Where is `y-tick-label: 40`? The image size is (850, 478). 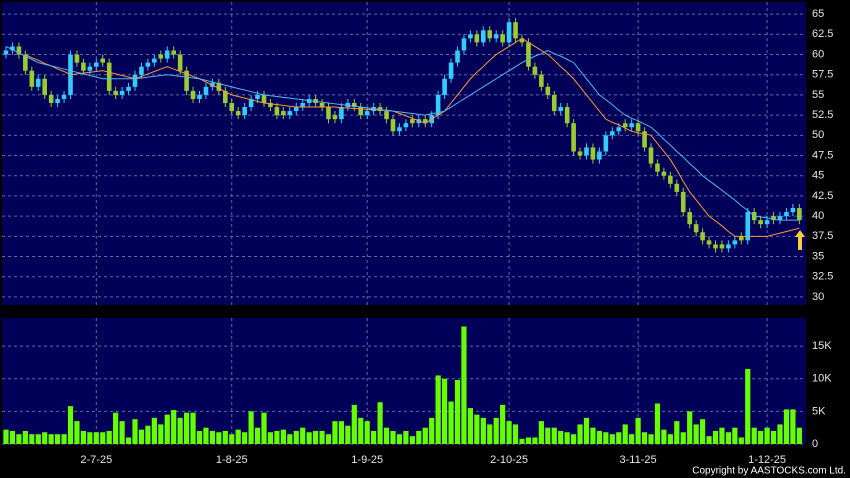
y-tick-label: 40 is located at coordinates (818, 216).